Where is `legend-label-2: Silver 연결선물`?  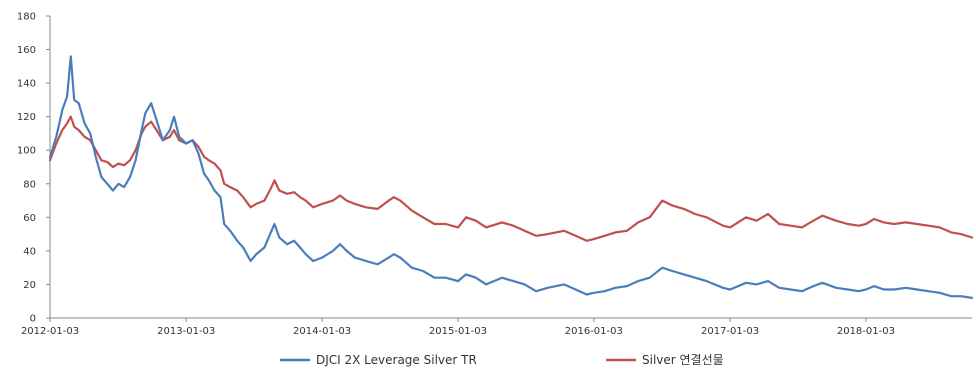 legend-label-2: Silver 연결선물 is located at coordinates (683, 360).